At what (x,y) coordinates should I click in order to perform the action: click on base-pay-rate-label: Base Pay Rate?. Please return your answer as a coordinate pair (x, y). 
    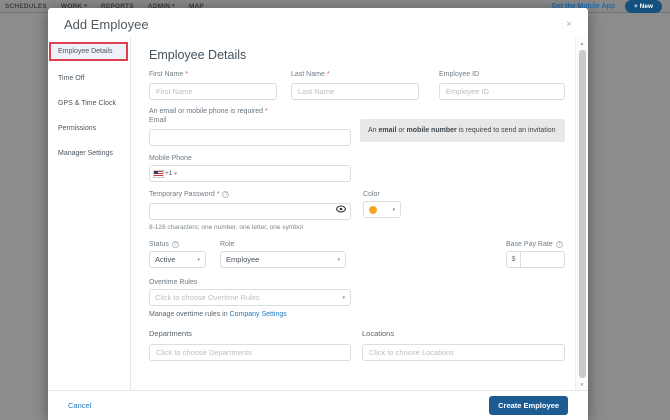
    Looking at the image, I should click on (535, 244).